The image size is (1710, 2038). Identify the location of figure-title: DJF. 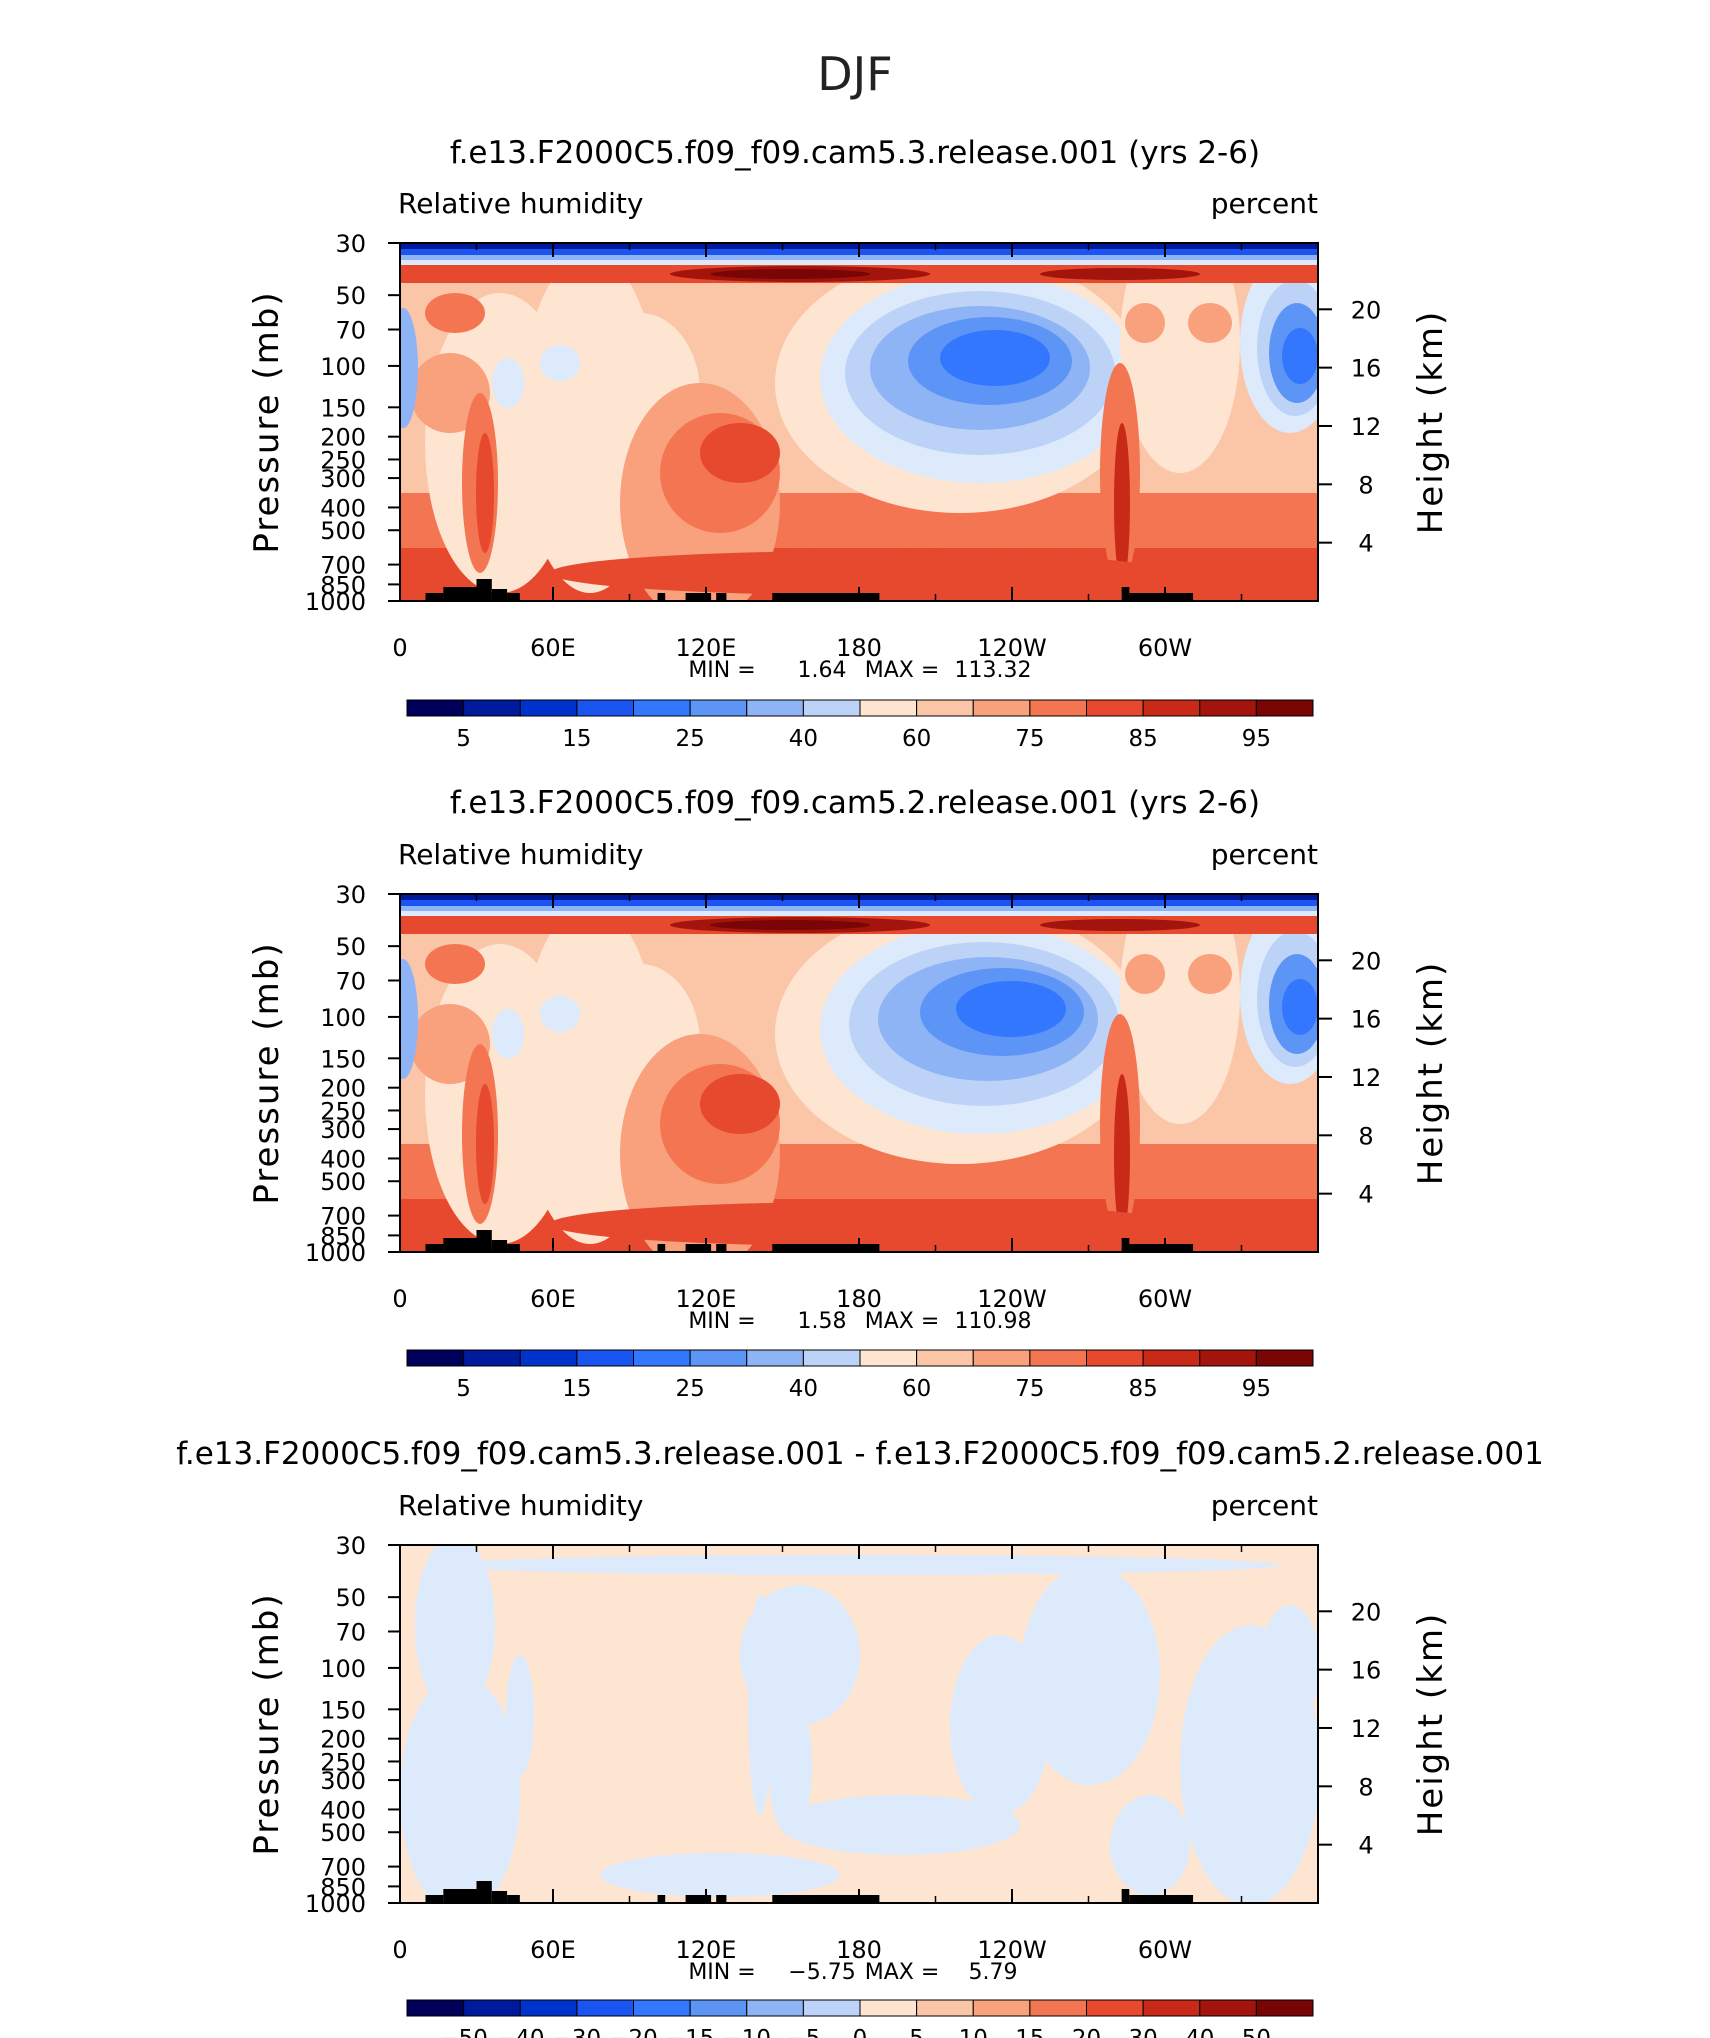
(854, 74).